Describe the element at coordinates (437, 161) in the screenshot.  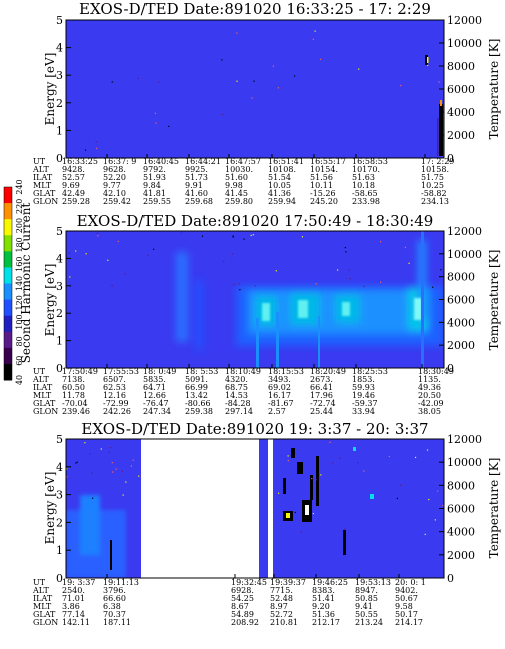
I see `orbit-value: 17: 2:29` at that location.